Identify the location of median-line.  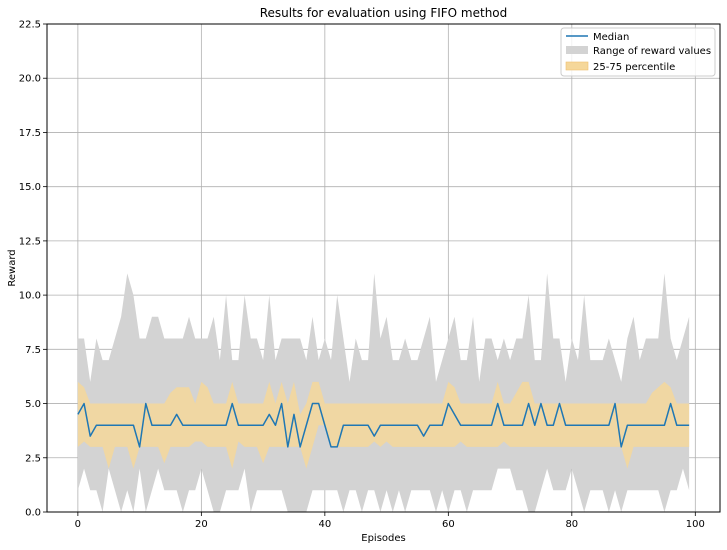
(383, 425).